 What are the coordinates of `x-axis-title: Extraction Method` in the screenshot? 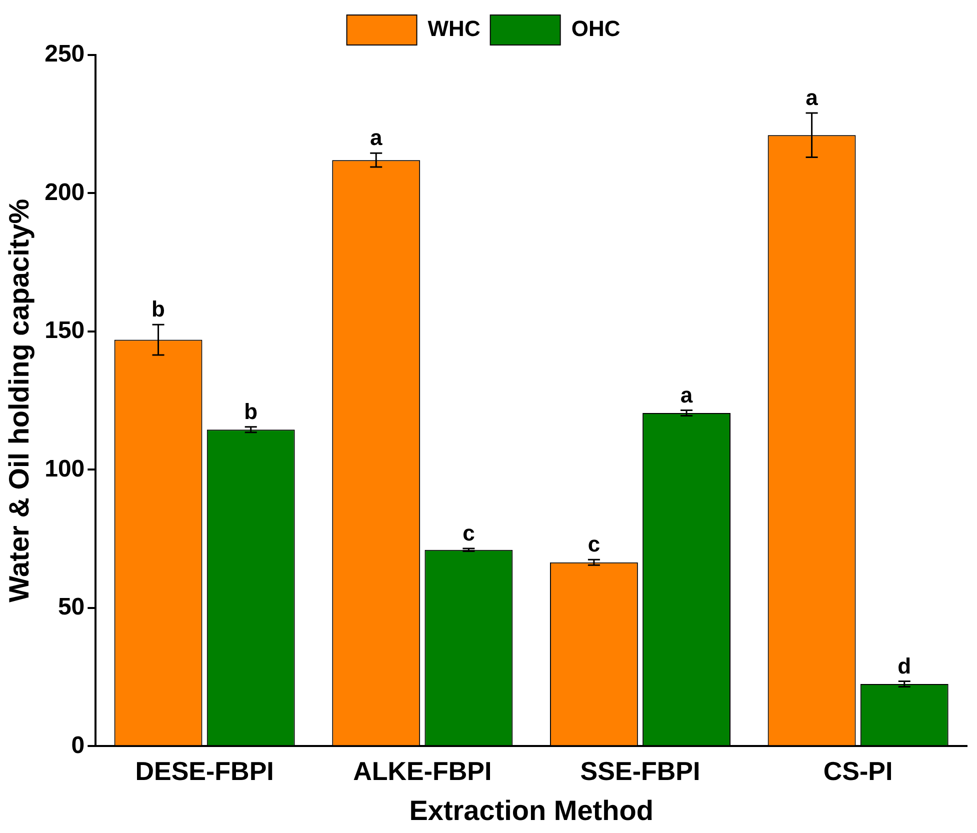 It's located at (531, 810).